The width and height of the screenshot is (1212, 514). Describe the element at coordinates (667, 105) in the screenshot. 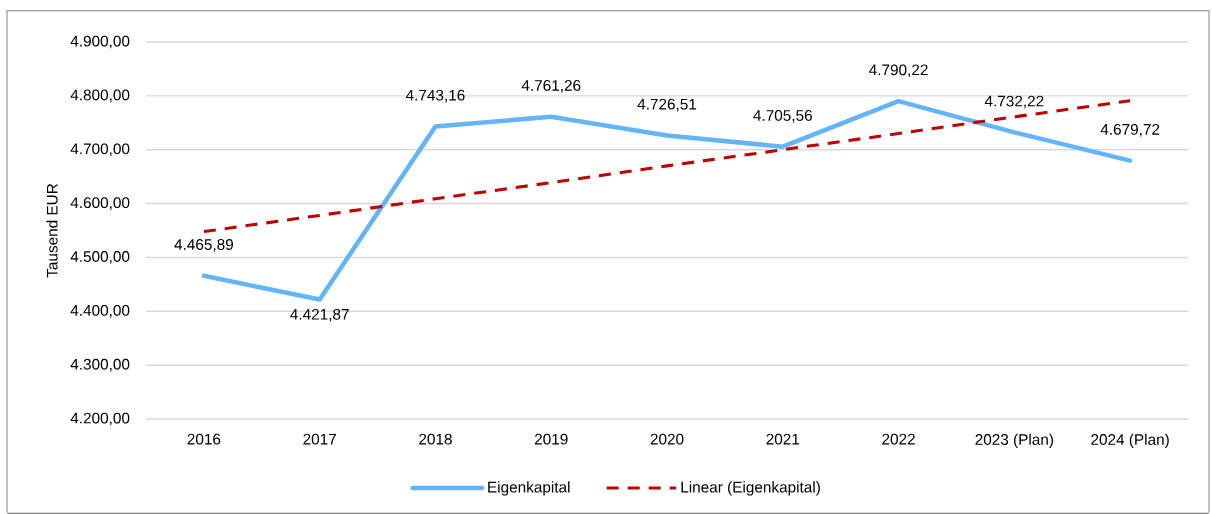

I see `data-label: 4.726,51` at that location.